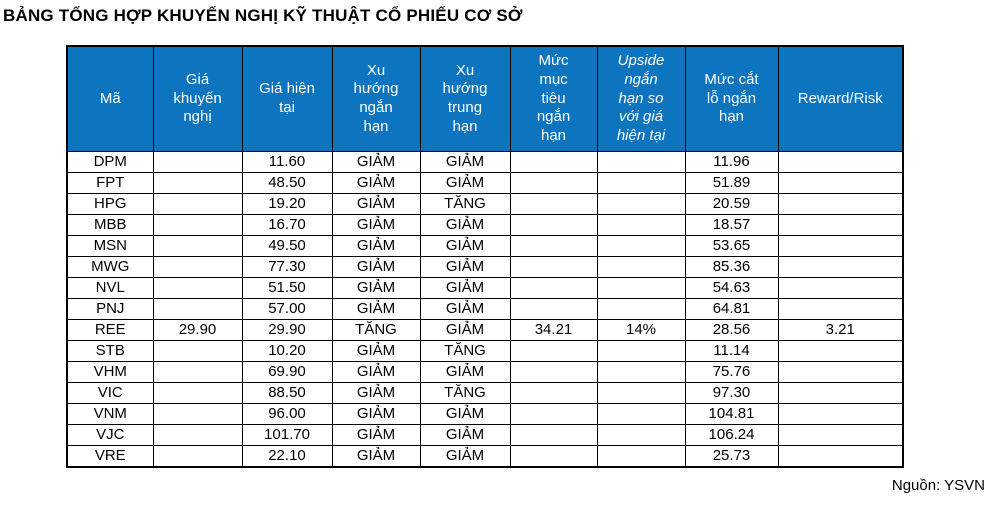  What do you see at coordinates (287, 162) in the screenshot?
I see `cell-gia-hien-tai: 11.60` at bounding box center [287, 162].